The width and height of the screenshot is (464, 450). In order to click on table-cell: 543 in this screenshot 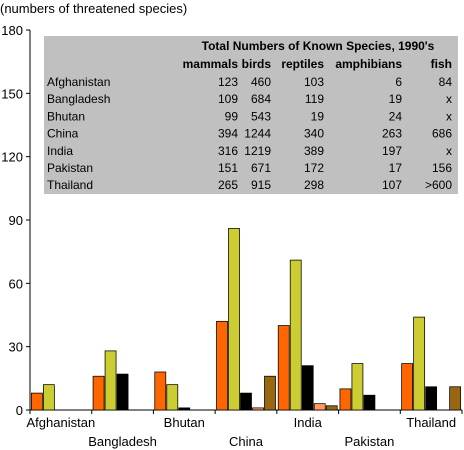, I will do `click(261, 116)`.